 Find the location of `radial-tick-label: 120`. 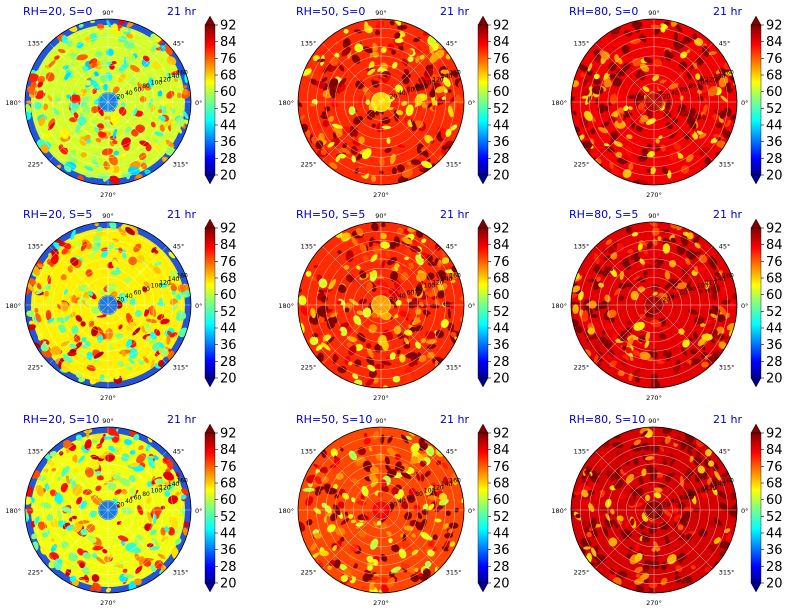

radial-tick-label: 120 is located at coordinates (438, 79).